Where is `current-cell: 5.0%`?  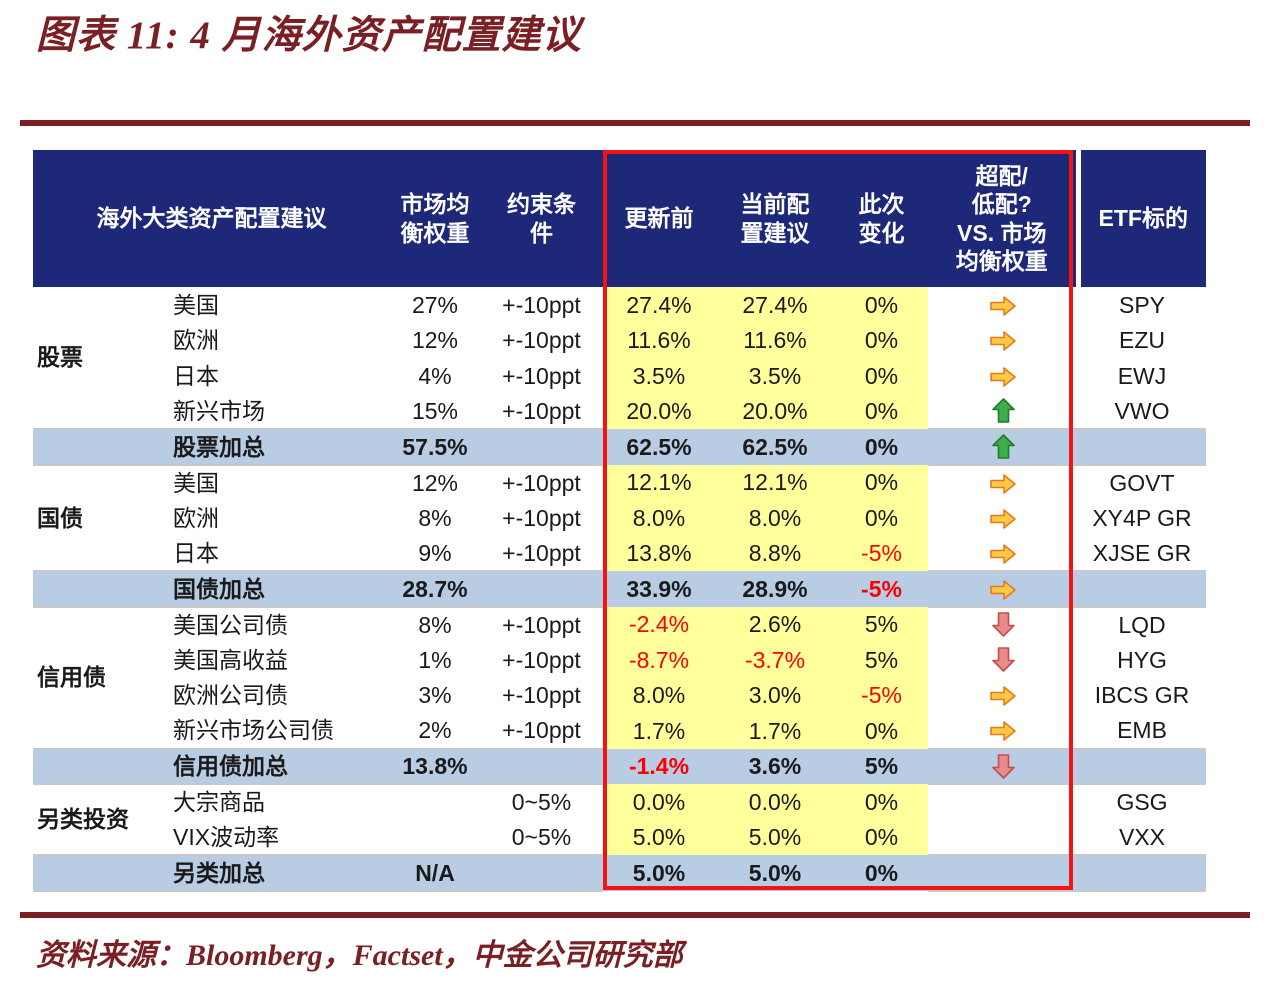 current-cell: 5.0% is located at coordinates (775, 837).